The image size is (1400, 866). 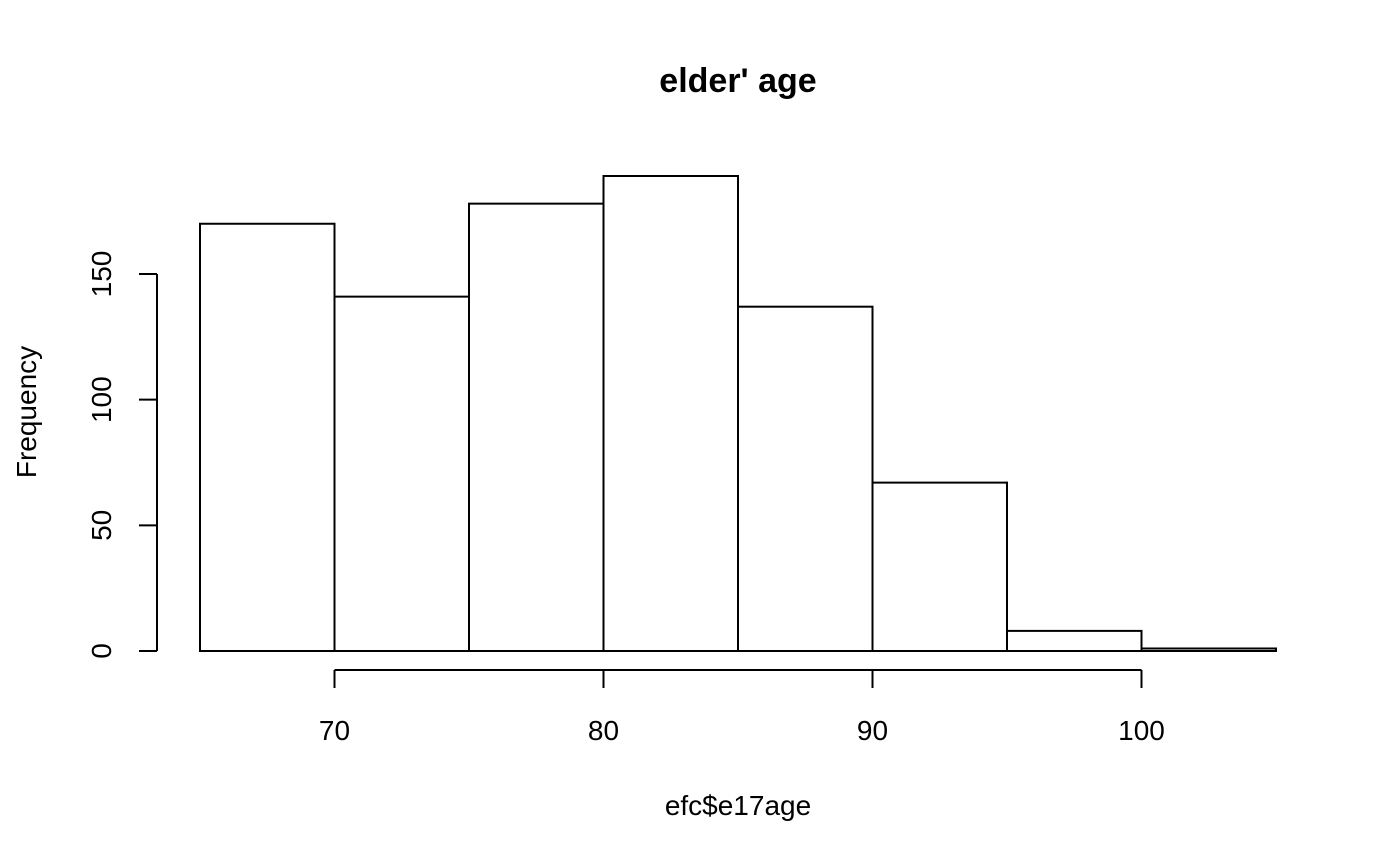 I want to click on y-tick-label-100: 100, so click(x=101, y=399).